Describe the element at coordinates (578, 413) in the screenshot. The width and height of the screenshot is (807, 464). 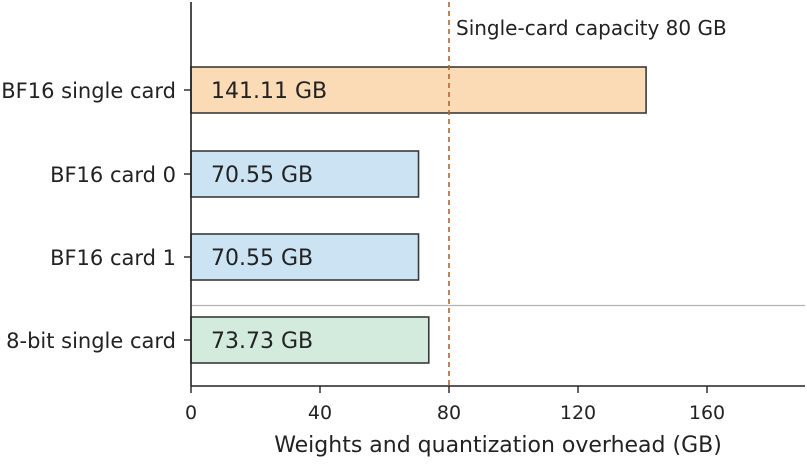
I see `x-tick-label-3: 120` at that location.